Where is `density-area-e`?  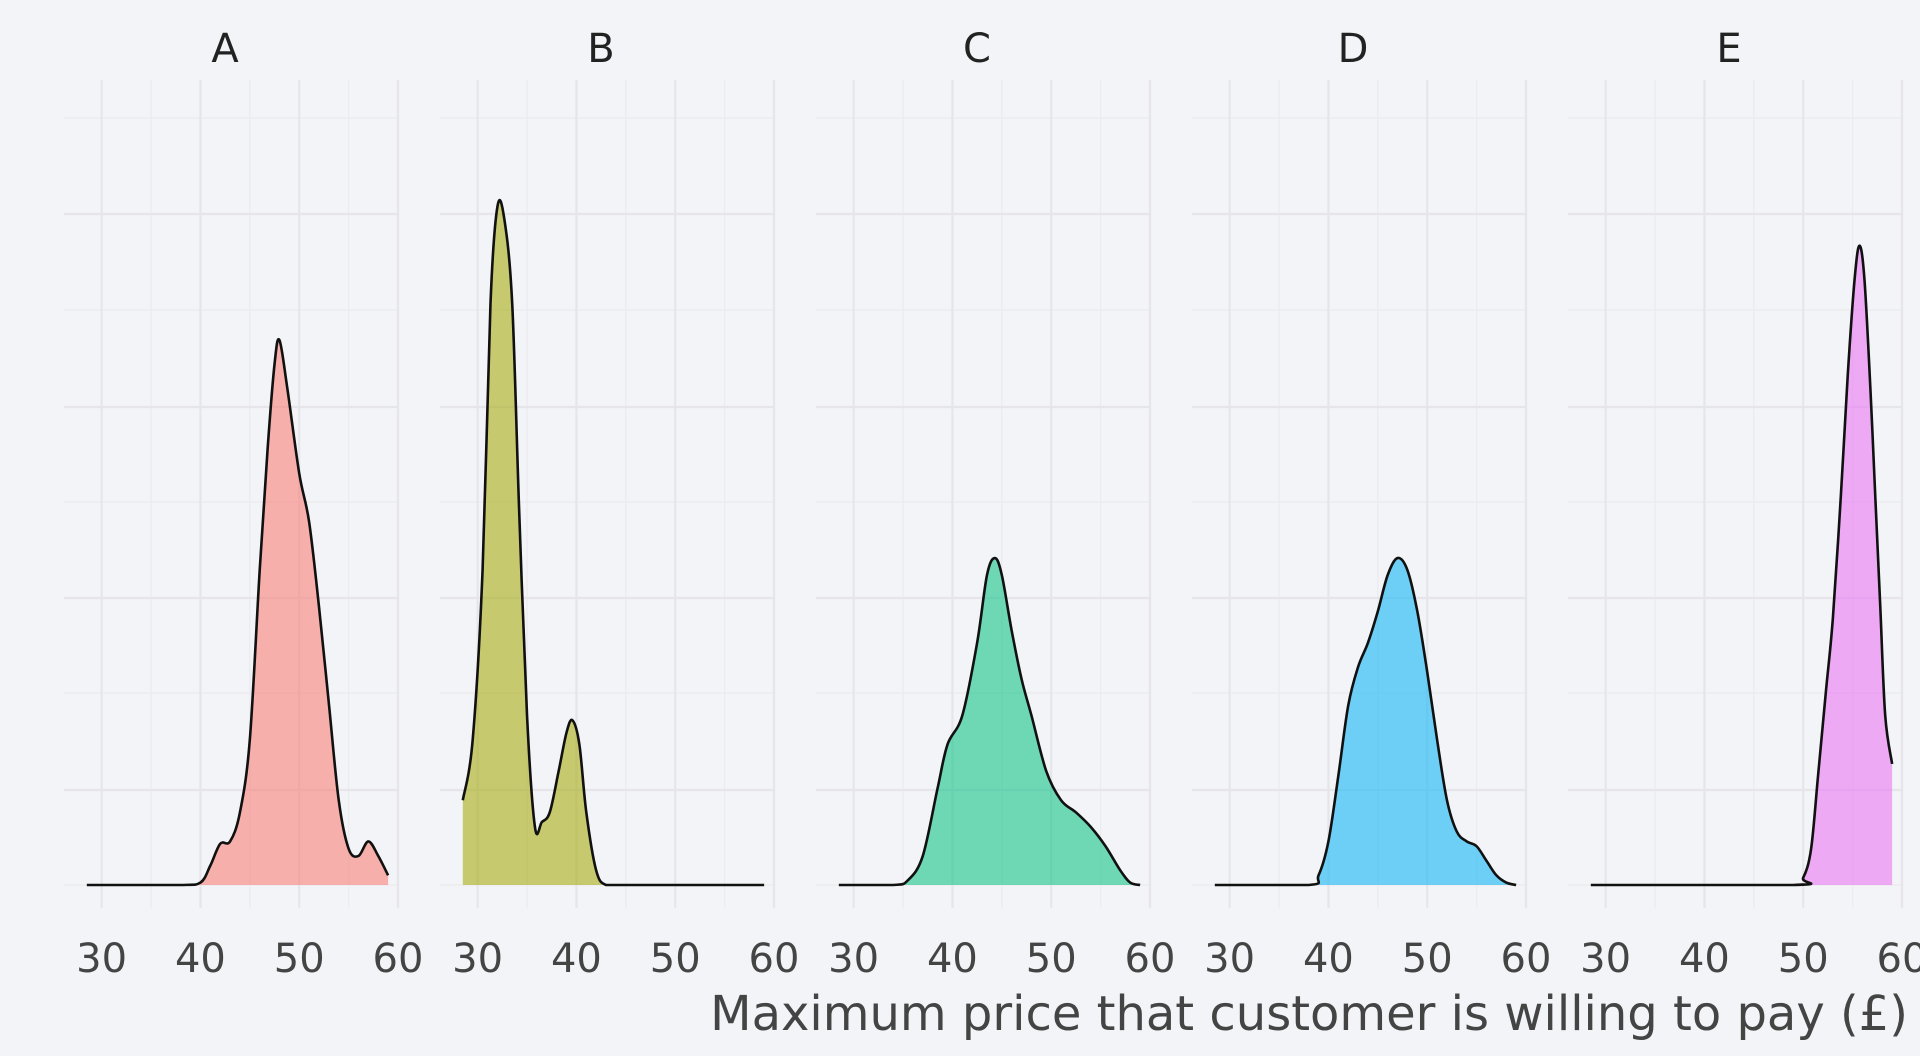 density-area-e is located at coordinates (1741, 565).